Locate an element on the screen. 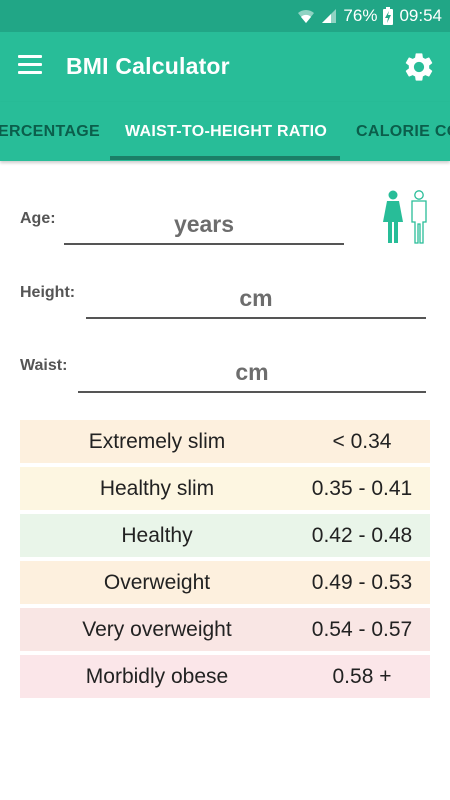 The height and width of the screenshot is (800, 450). waist-field is located at coordinates (252, 374).